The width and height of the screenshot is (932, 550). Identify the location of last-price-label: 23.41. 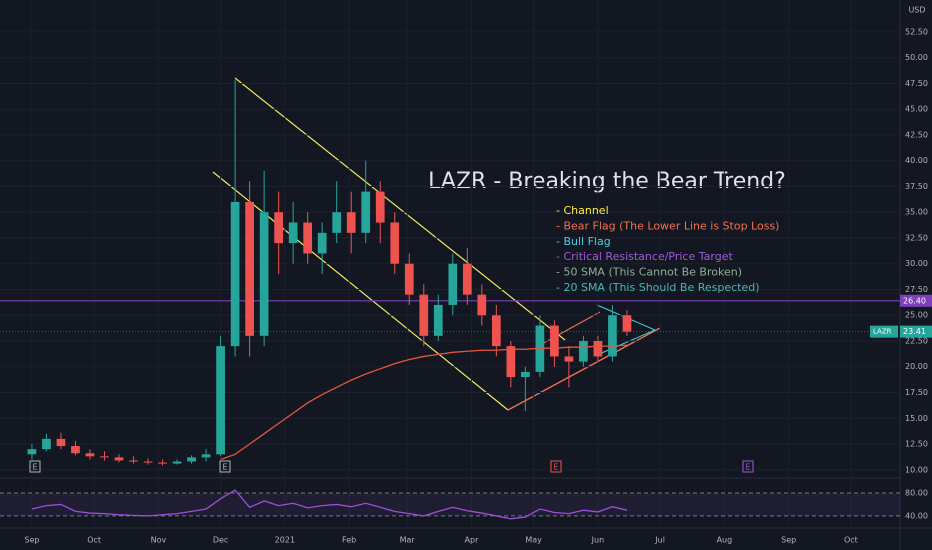
(914, 331).